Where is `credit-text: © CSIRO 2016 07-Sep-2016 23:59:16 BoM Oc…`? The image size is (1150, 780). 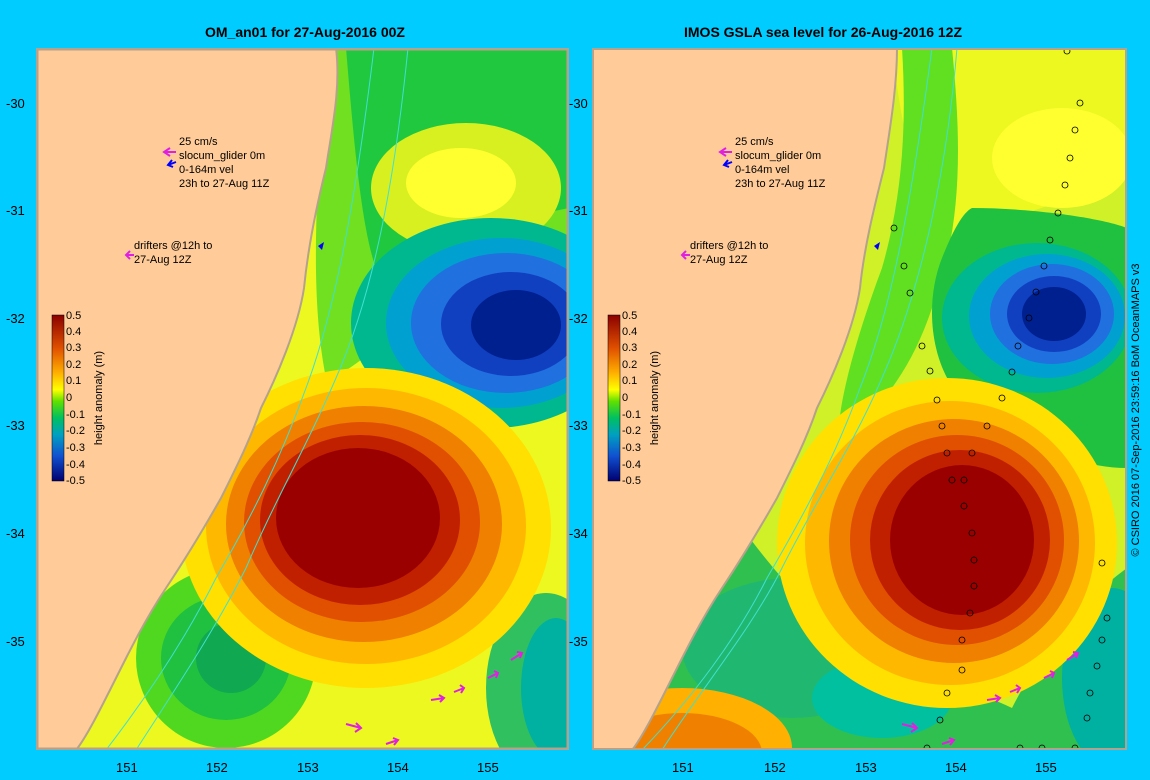 credit-text: © CSIRO 2016 07-Sep-2016 23:59:16 BoM Oc… is located at coordinates (1136, 410).